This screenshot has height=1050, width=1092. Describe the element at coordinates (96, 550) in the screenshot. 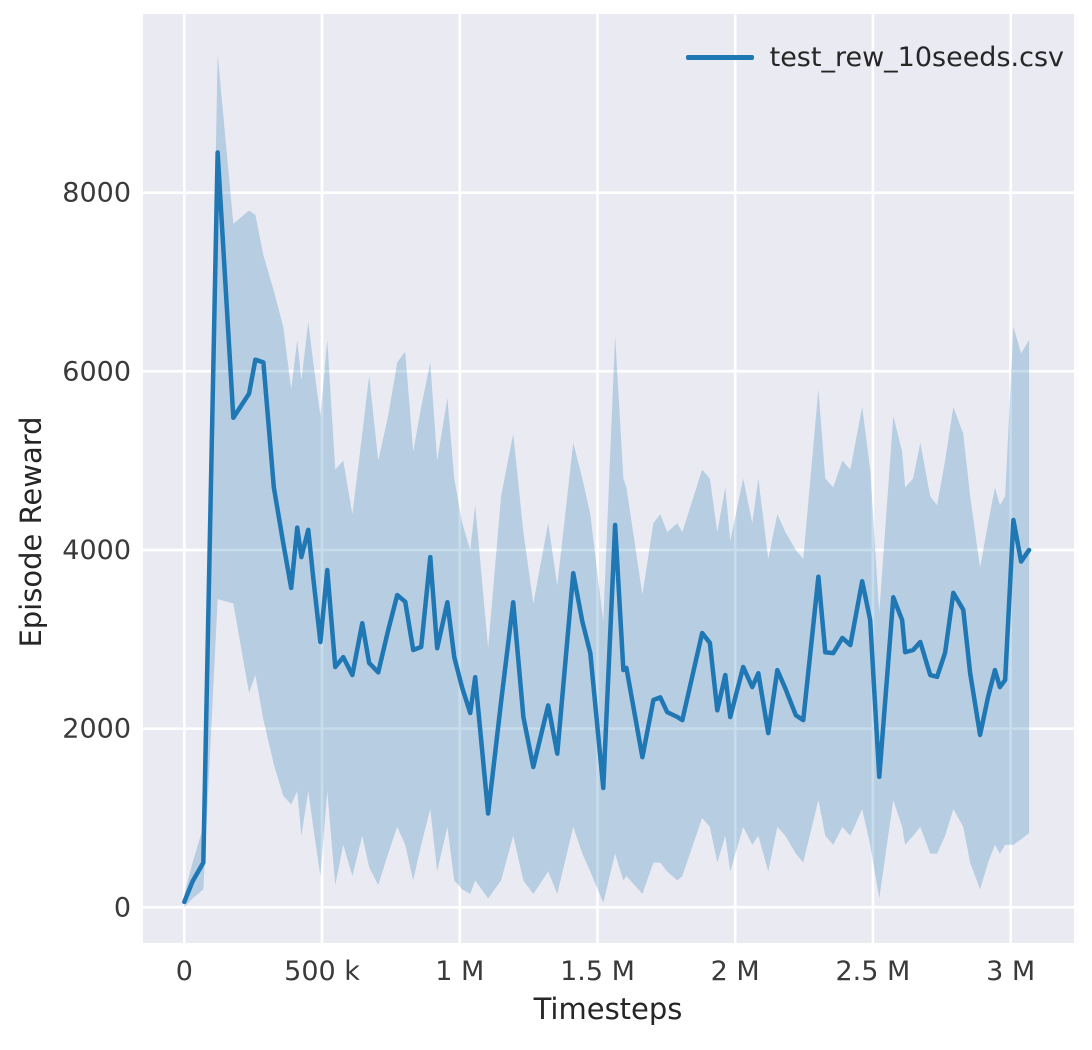

I see `y-tick-label: 4000` at that location.